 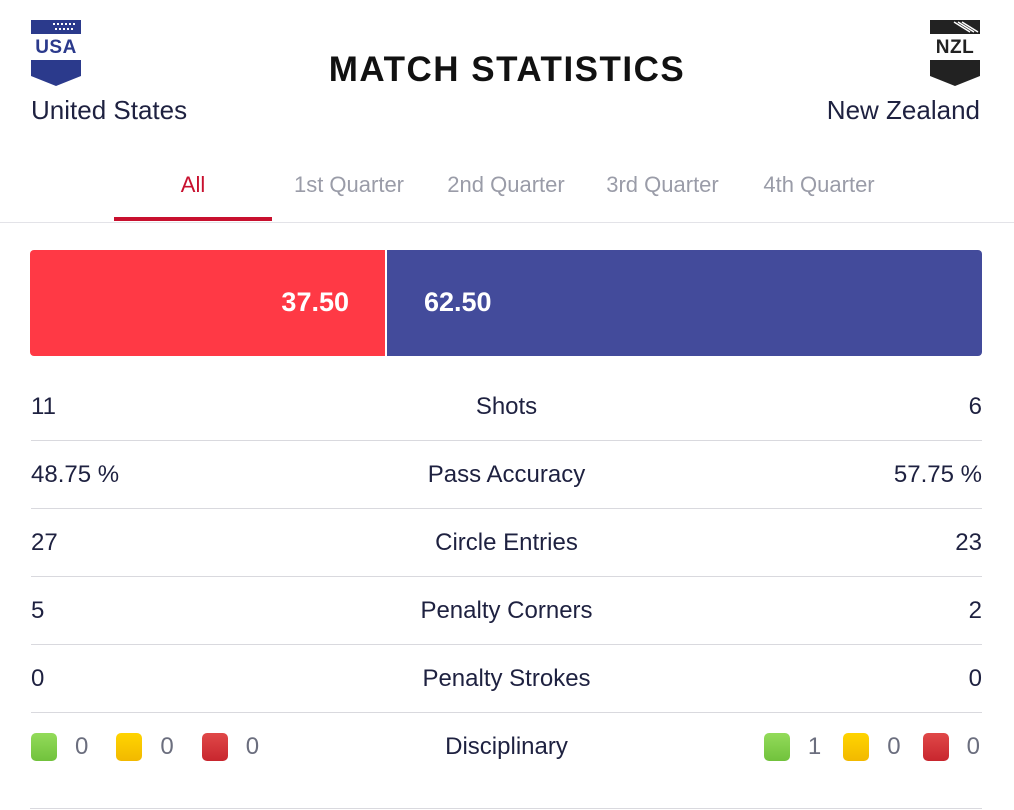 I want to click on stat-label: Circle Entries, so click(x=506, y=542).